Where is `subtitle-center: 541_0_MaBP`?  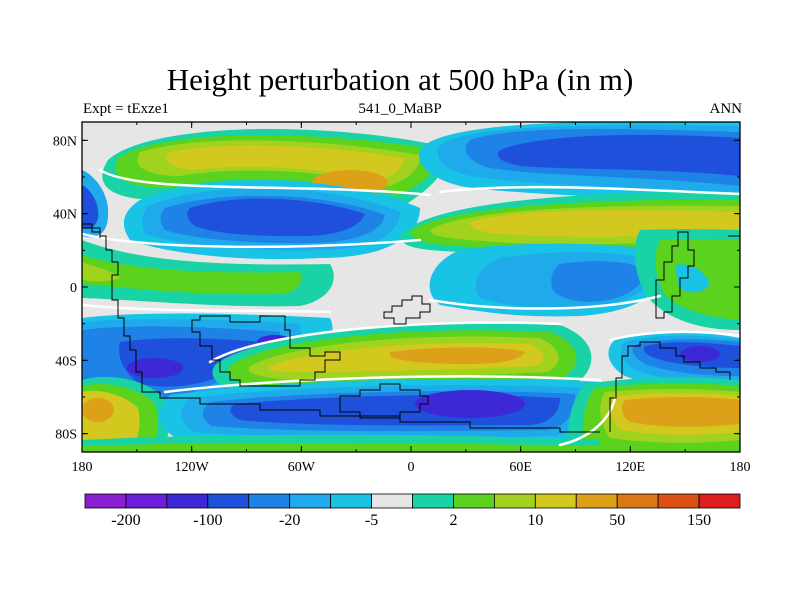 subtitle-center: 541_0_MaBP is located at coordinates (400, 109).